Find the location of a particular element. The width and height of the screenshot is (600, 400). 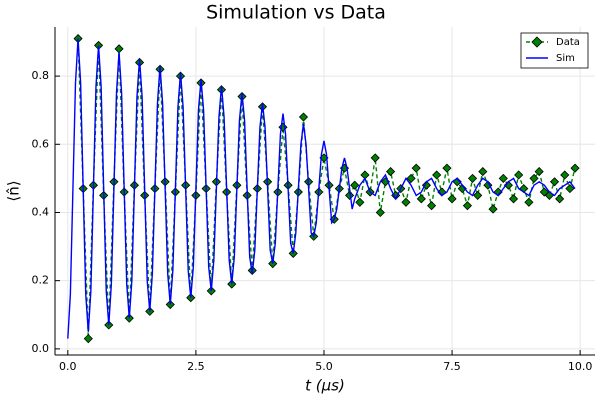

x-tick-label: 0.0 is located at coordinates (68, 366).